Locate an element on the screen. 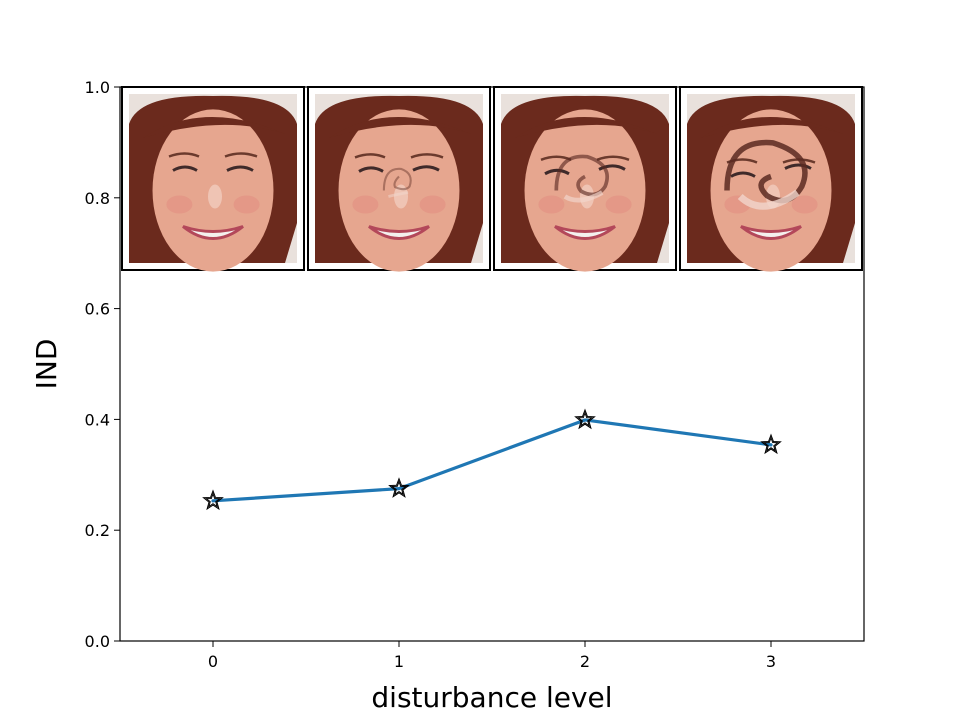 The image size is (960, 720). x-tick-label: 3 is located at coordinates (771, 661).